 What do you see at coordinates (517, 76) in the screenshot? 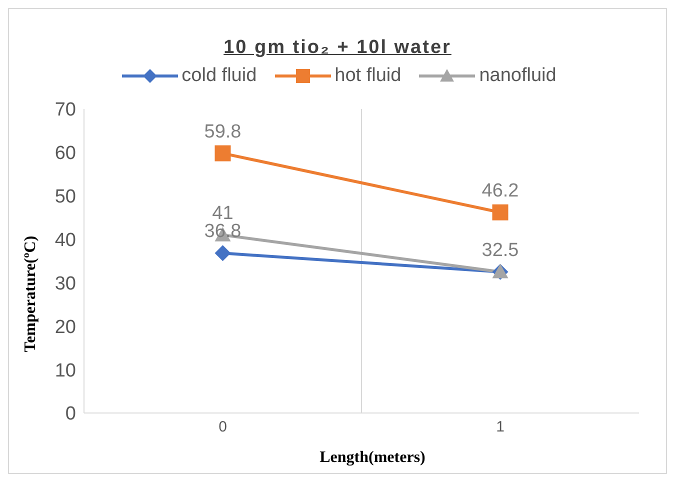
I see `legend-label: nanofluid` at bounding box center [517, 76].